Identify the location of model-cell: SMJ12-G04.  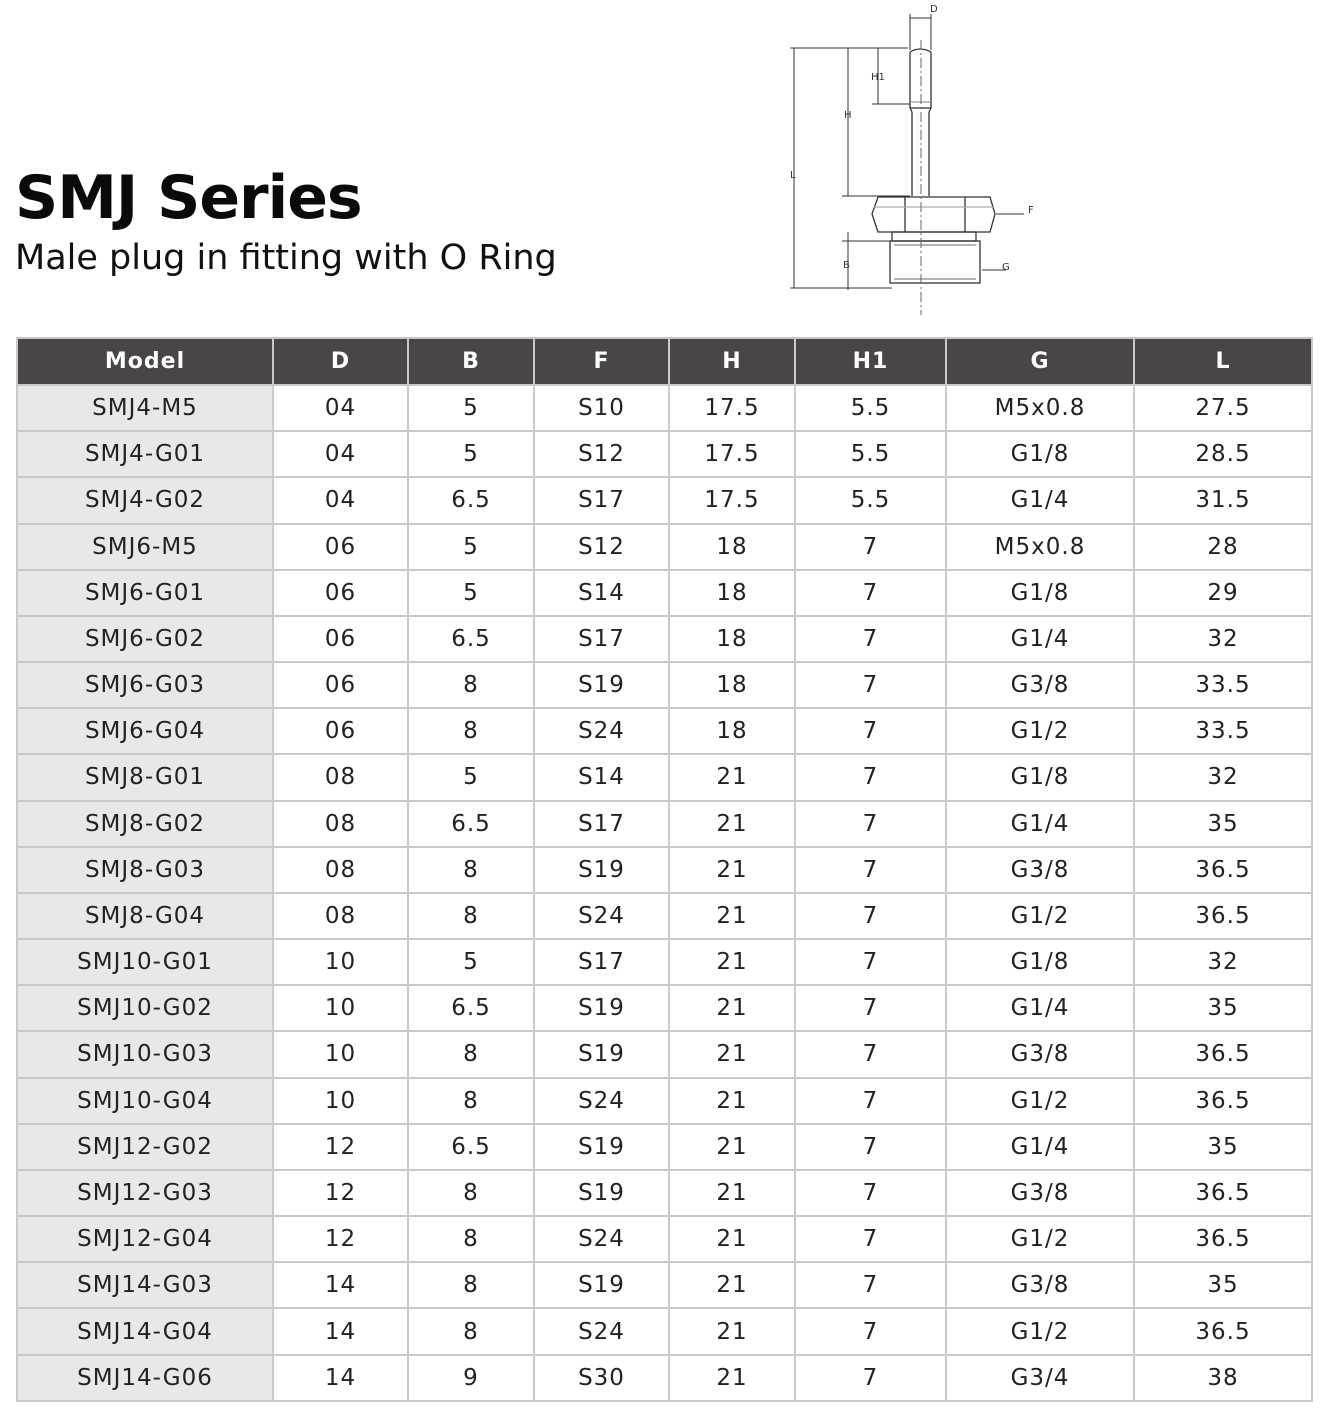
(145, 1239).